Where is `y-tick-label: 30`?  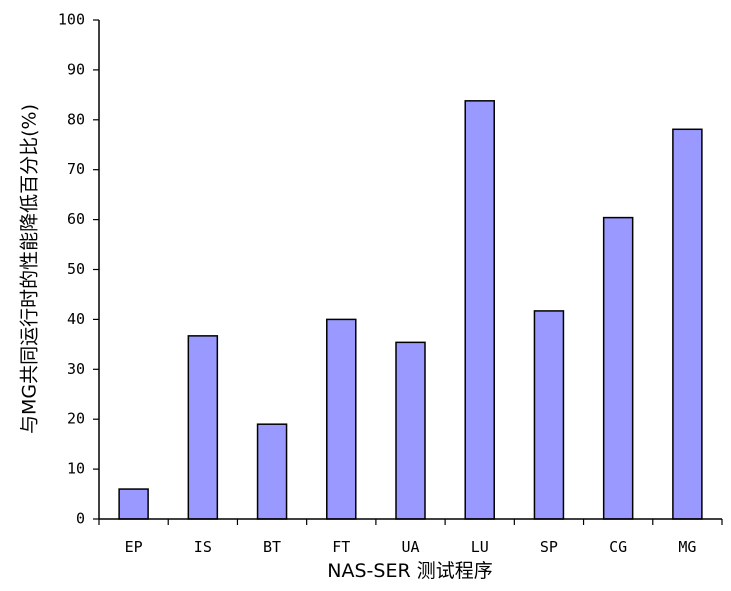
y-tick-label: 30 is located at coordinates (76, 369).